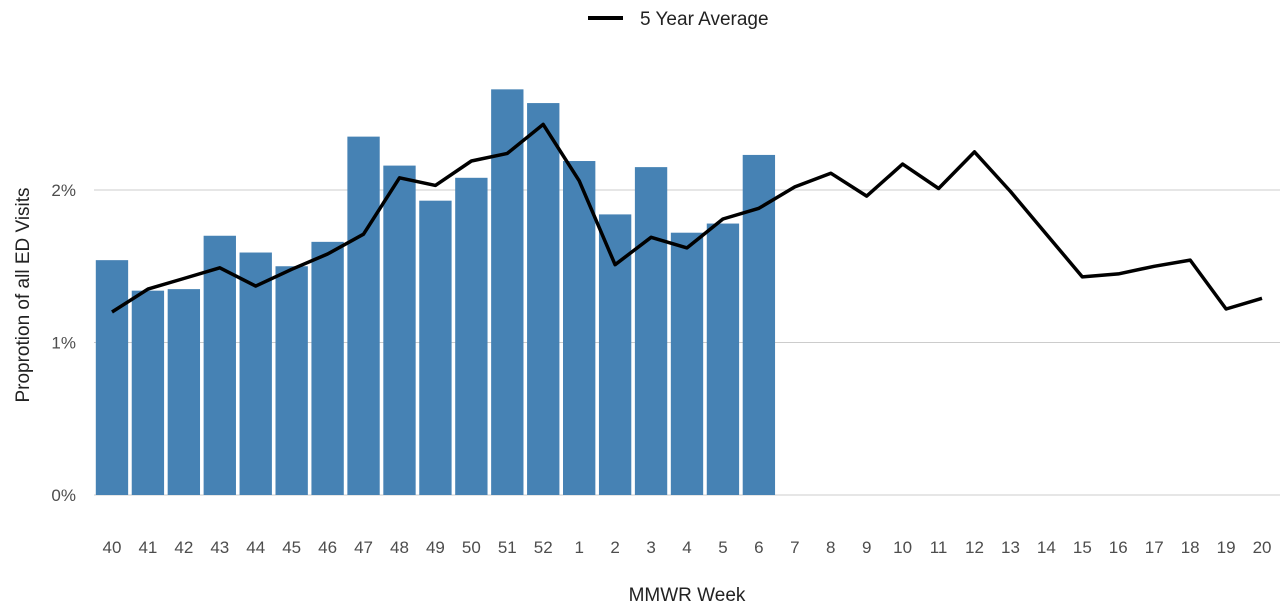 The width and height of the screenshot is (1286, 606). What do you see at coordinates (363, 547) in the screenshot?
I see `x-tick-label: 47` at bounding box center [363, 547].